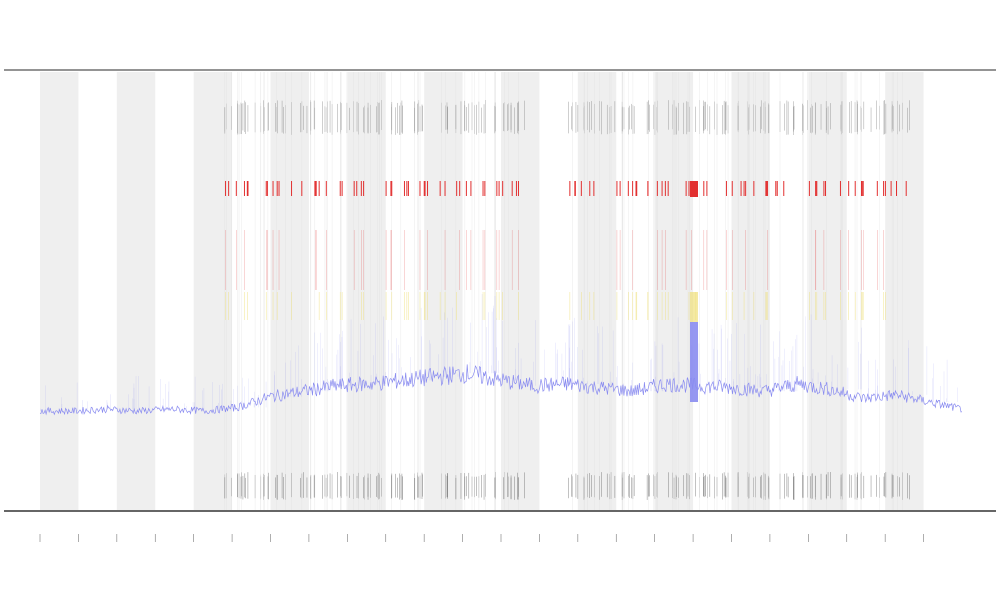  What do you see at coordinates (694, 362) in the screenshot?
I see `spike-blue-block` at bounding box center [694, 362].